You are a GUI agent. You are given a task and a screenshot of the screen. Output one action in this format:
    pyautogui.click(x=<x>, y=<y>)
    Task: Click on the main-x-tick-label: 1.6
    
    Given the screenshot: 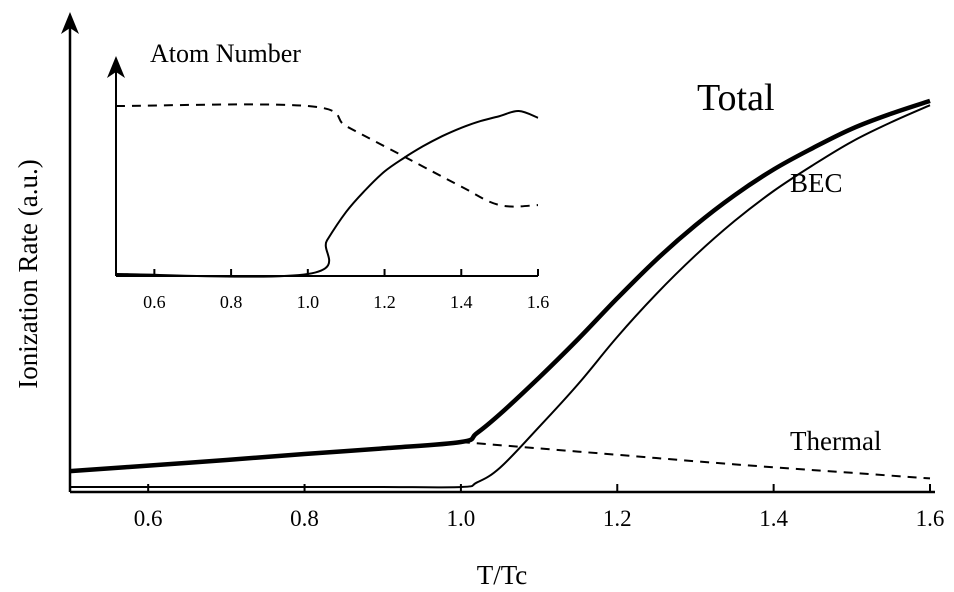 What is the action you would take?
    pyautogui.click(x=930, y=518)
    